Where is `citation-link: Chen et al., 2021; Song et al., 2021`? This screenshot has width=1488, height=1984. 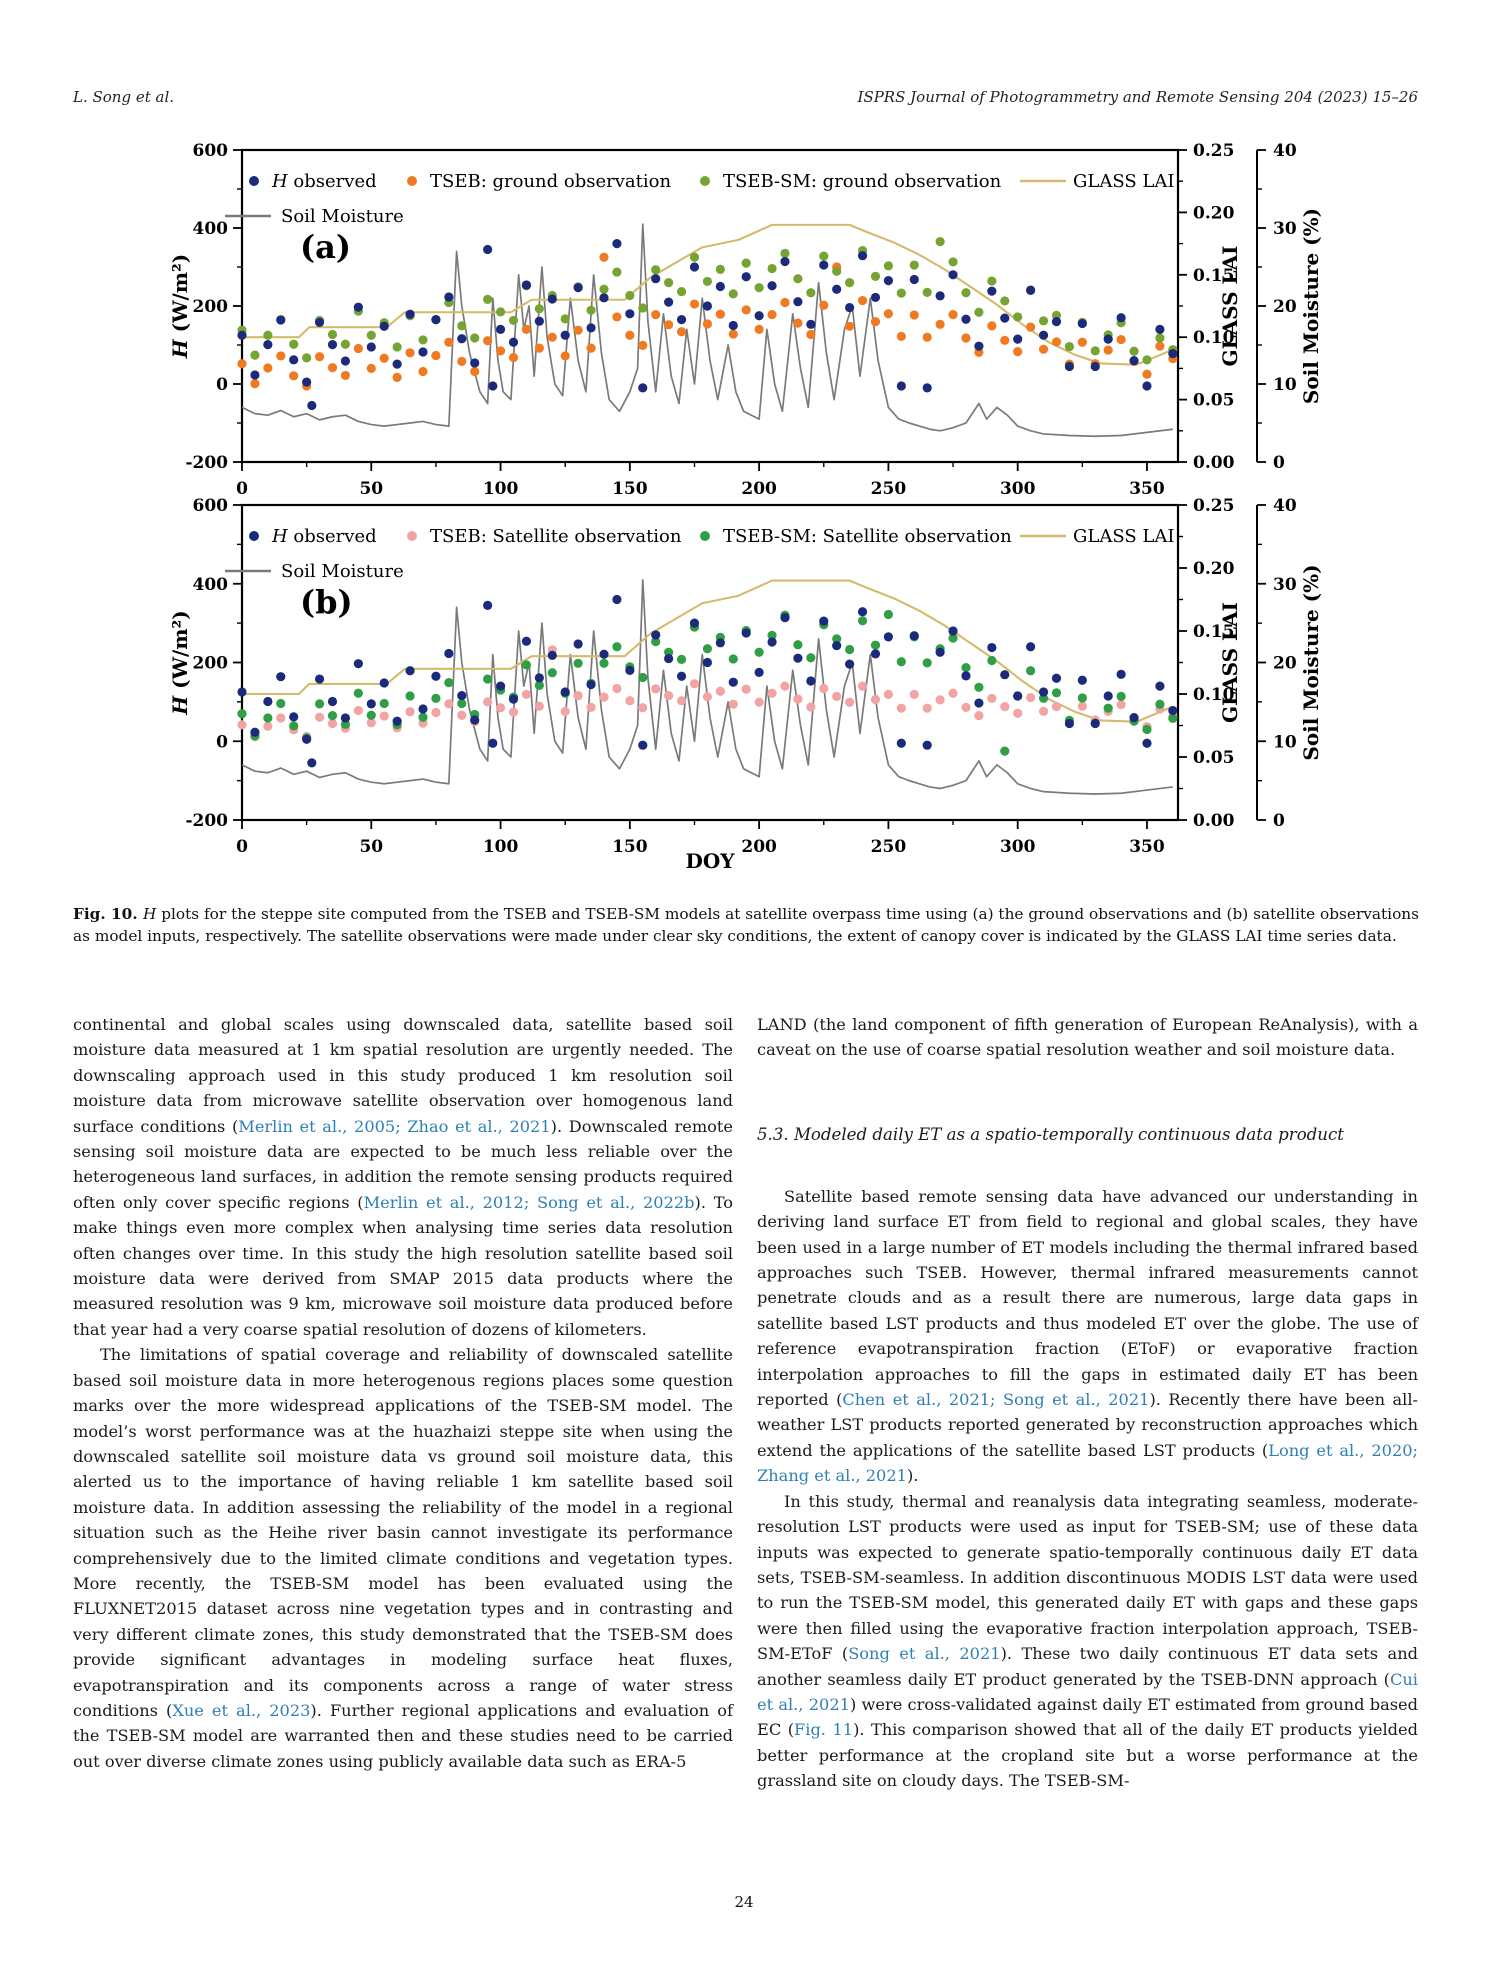
citation-link: Chen et al., 2021; Song et al., 2021 is located at coordinates (996, 1400).